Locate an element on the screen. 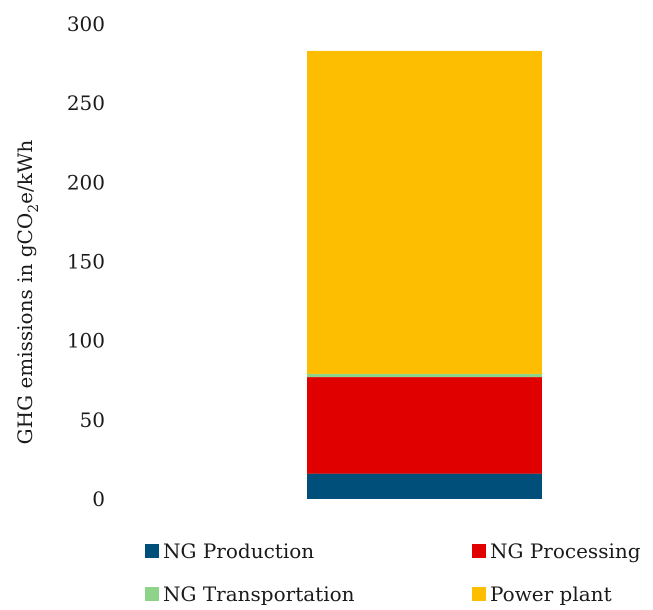 This screenshot has height=610, width=653. legend-label-power-plant: Power plant is located at coordinates (551, 594).